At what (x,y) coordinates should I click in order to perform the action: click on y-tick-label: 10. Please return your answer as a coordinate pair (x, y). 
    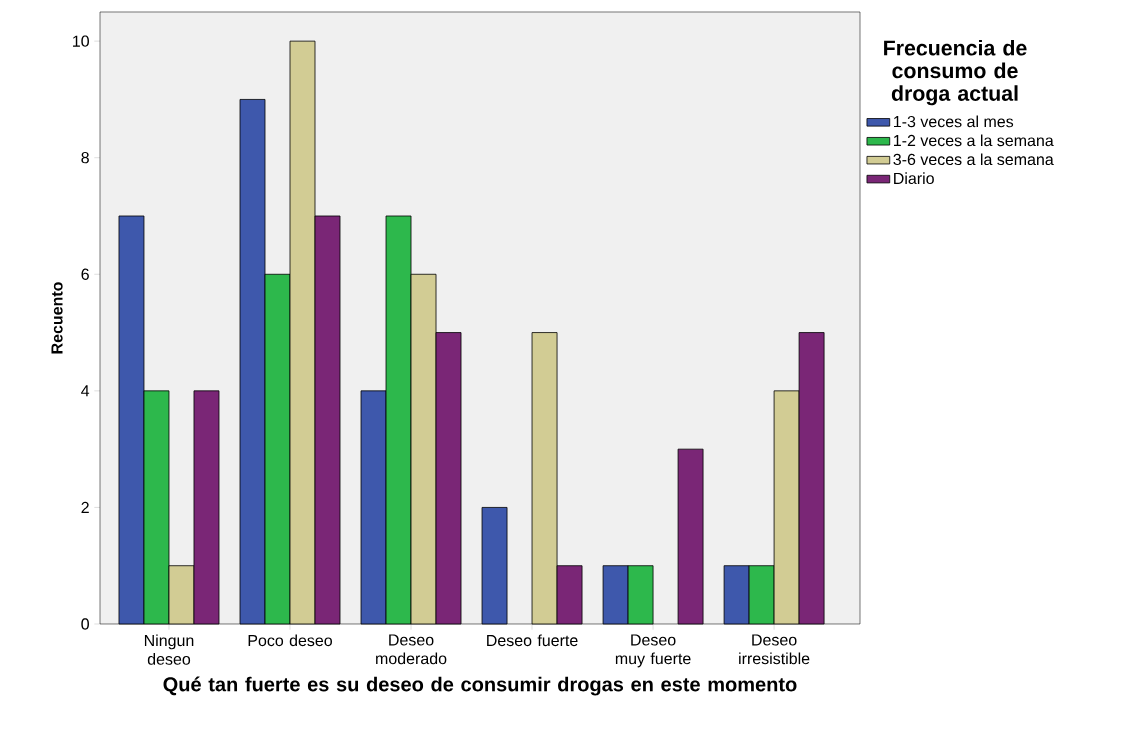
    Looking at the image, I should click on (81, 41).